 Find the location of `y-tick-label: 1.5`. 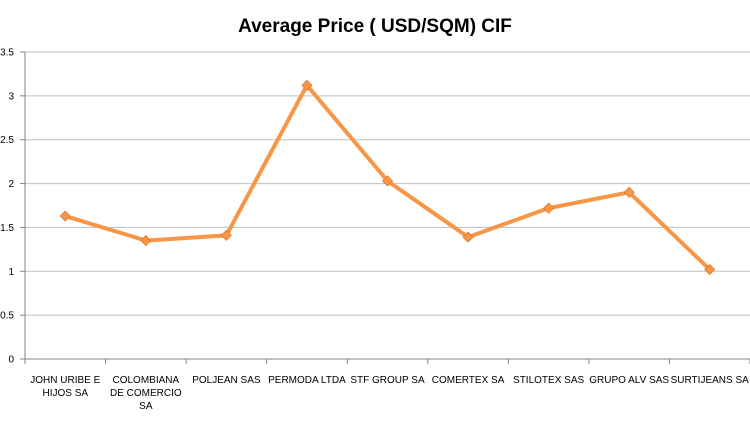

y-tick-label: 1.5 is located at coordinates (7, 228).